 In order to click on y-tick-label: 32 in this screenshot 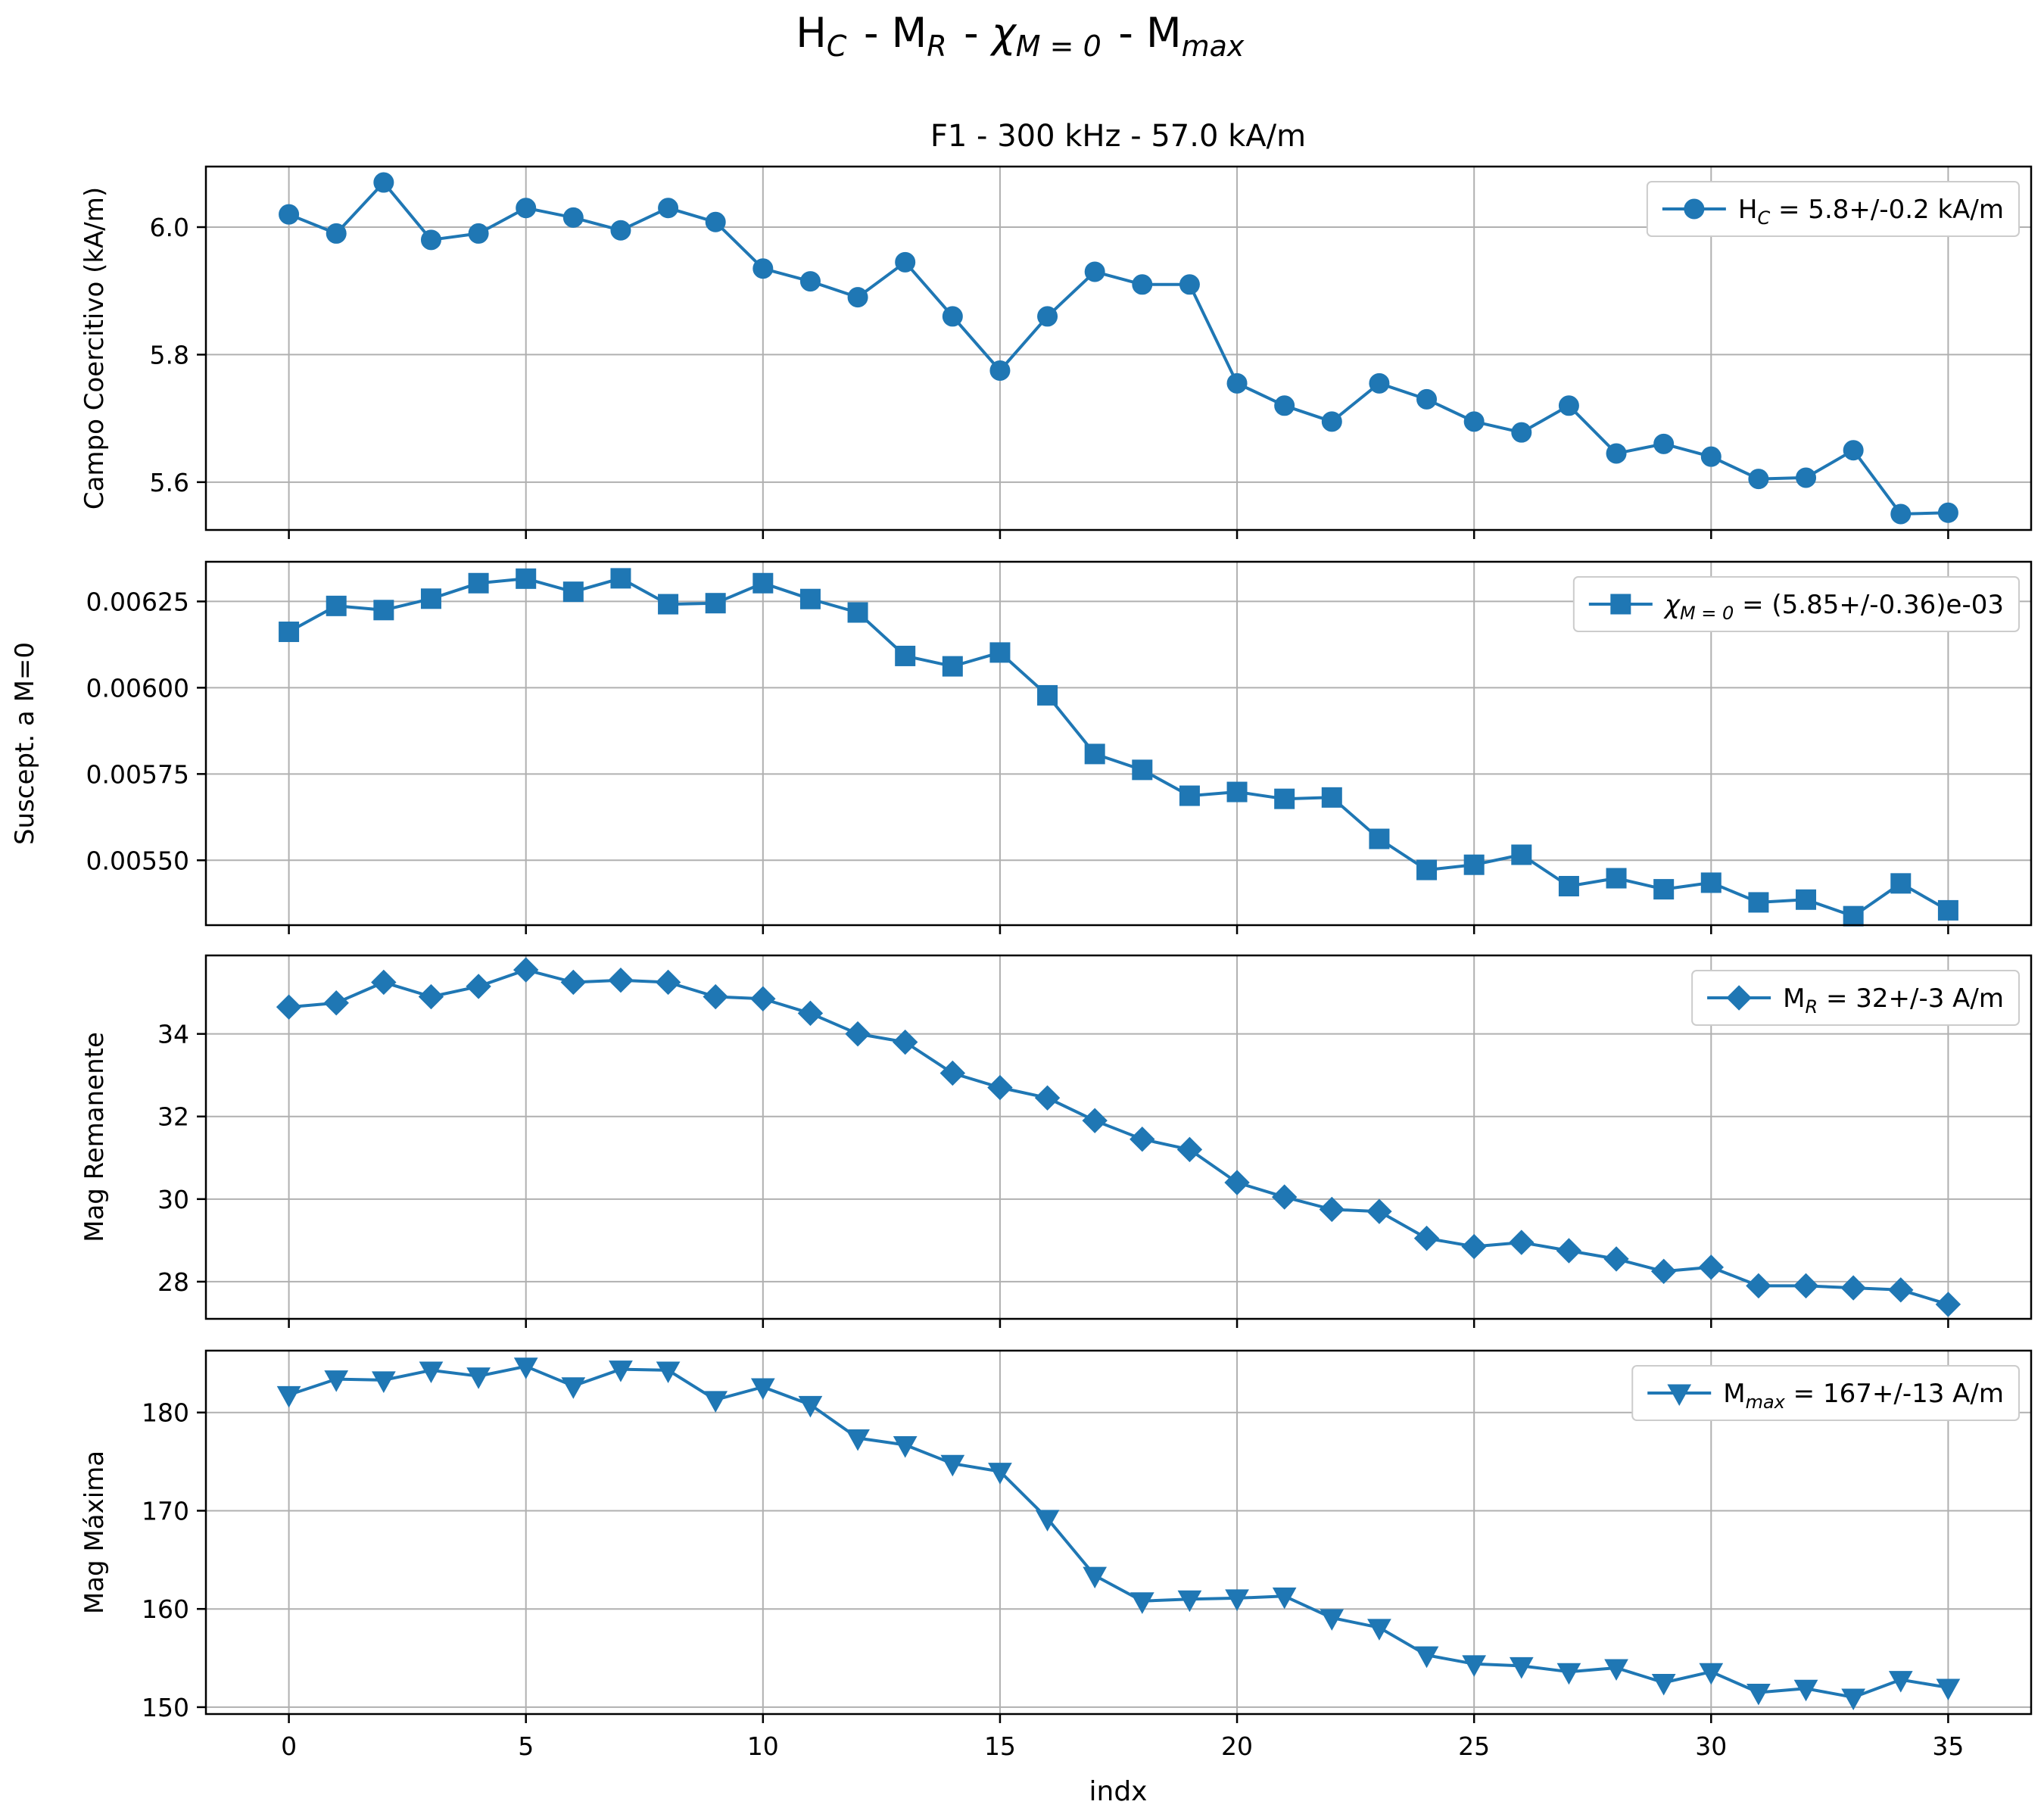, I will do `click(173, 1117)`.